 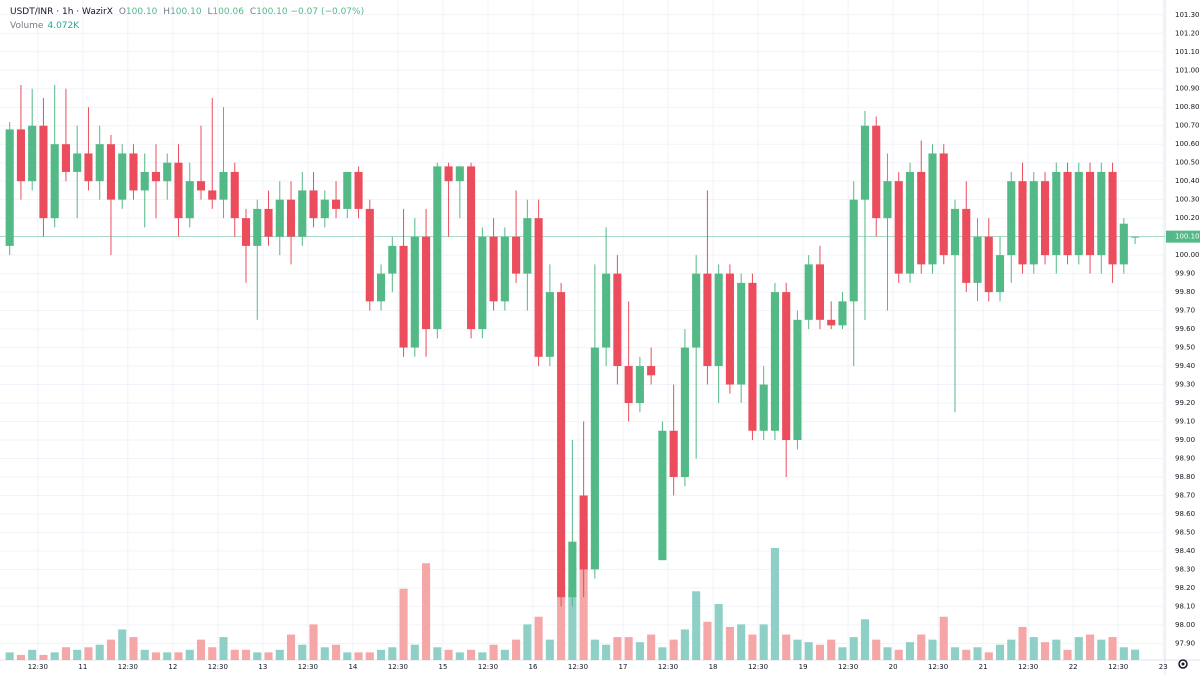 I want to click on y-tick-label: 98.10, so click(x=1185, y=606).